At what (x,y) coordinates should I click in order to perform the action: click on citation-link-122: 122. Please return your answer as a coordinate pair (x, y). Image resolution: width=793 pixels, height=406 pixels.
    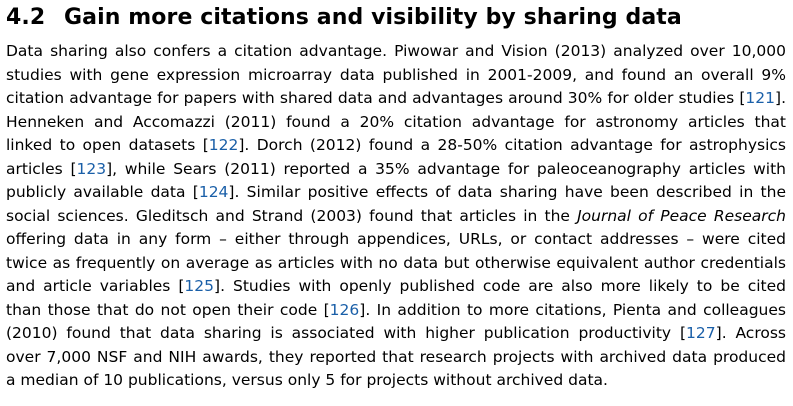
    Looking at the image, I should click on (223, 145).